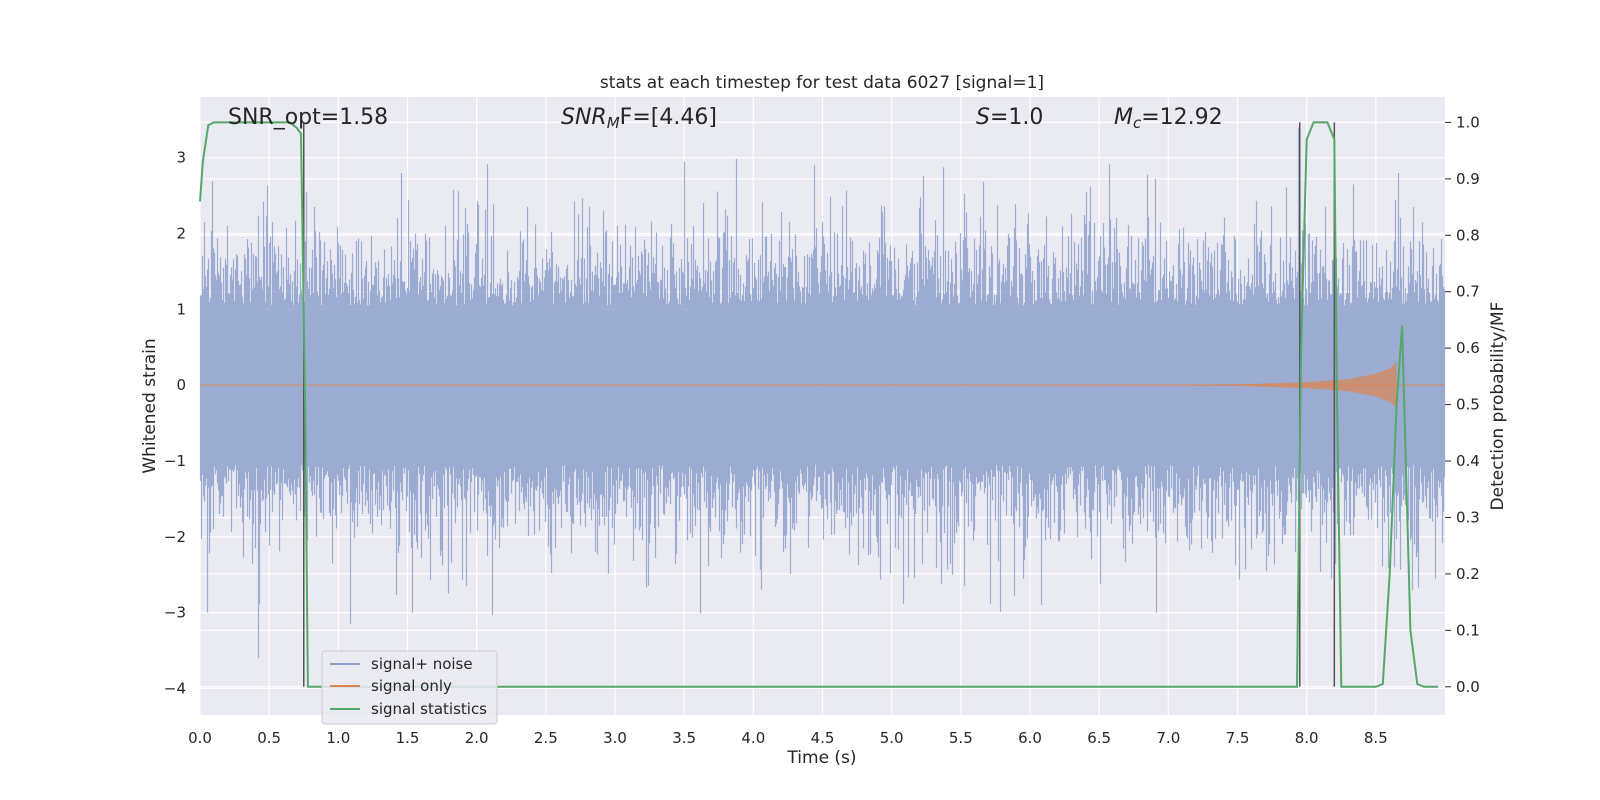 The height and width of the screenshot is (800, 1600). Describe the element at coordinates (1468, 348) in the screenshot. I see `y-right-tick-label: 0.6` at that location.